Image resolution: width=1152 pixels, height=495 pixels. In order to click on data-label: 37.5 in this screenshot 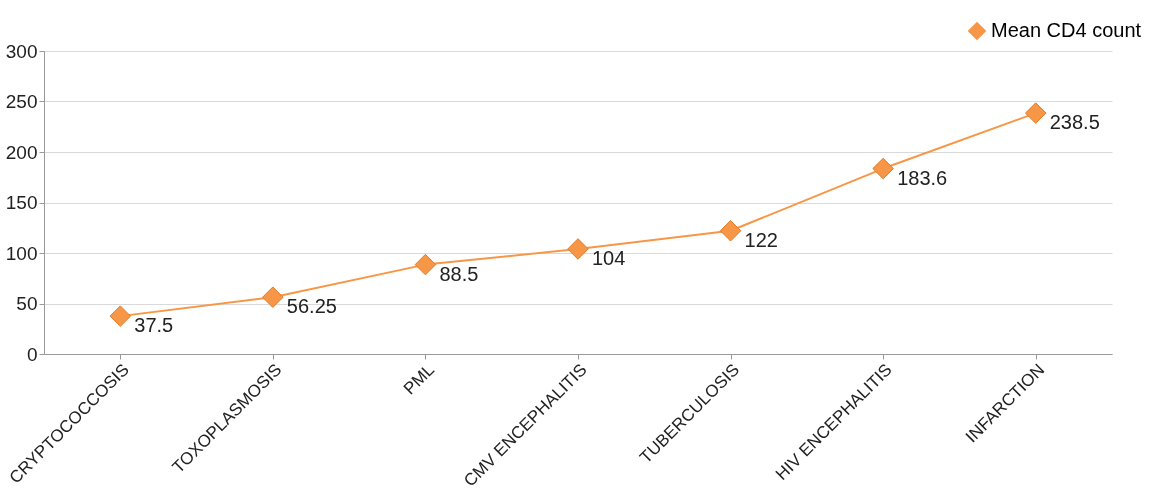, I will do `click(154, 325)`.